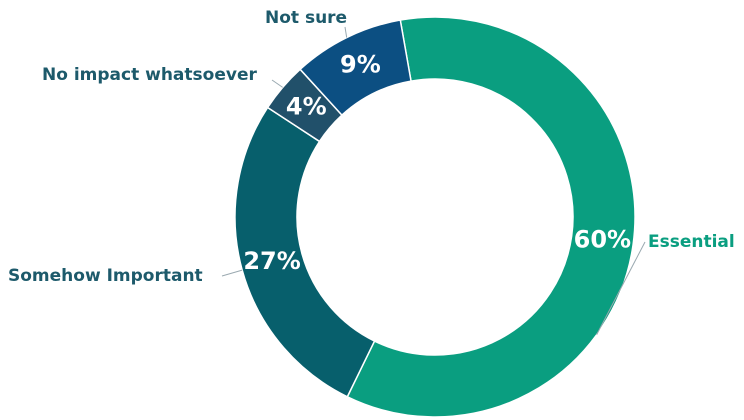 This screenshot has width=744, height=420. I want to click on category-label: Somehow Important, so click(105, 276).